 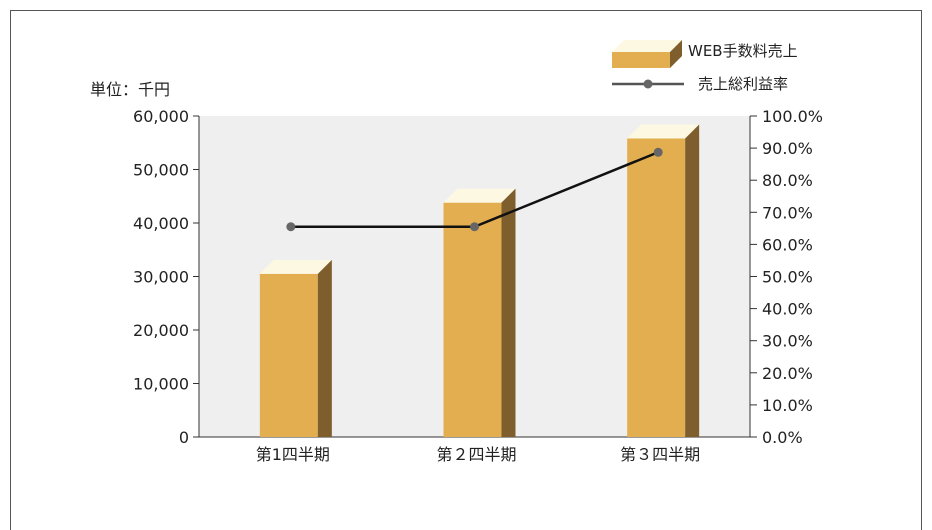 I want to click on y-right-tick-label: 100.0%, so click(x=792, y=116).